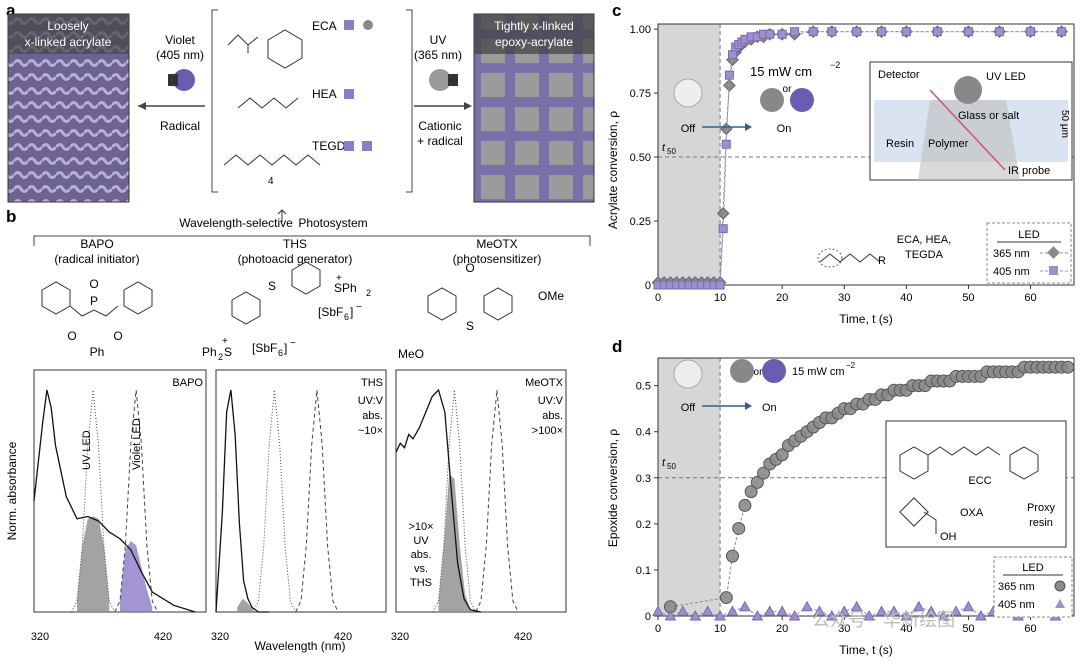 The image size is (1080, 664). I want to click on d-ecc-ring-right, so click(1024, 463).